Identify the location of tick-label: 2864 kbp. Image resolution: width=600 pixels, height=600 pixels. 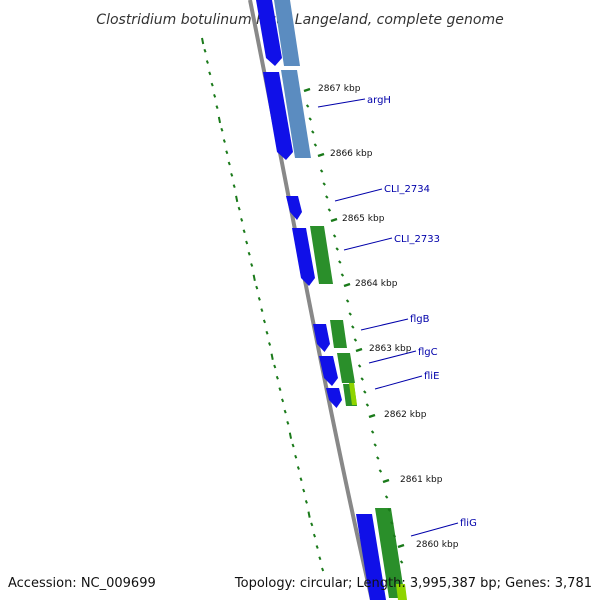
(376, 284).